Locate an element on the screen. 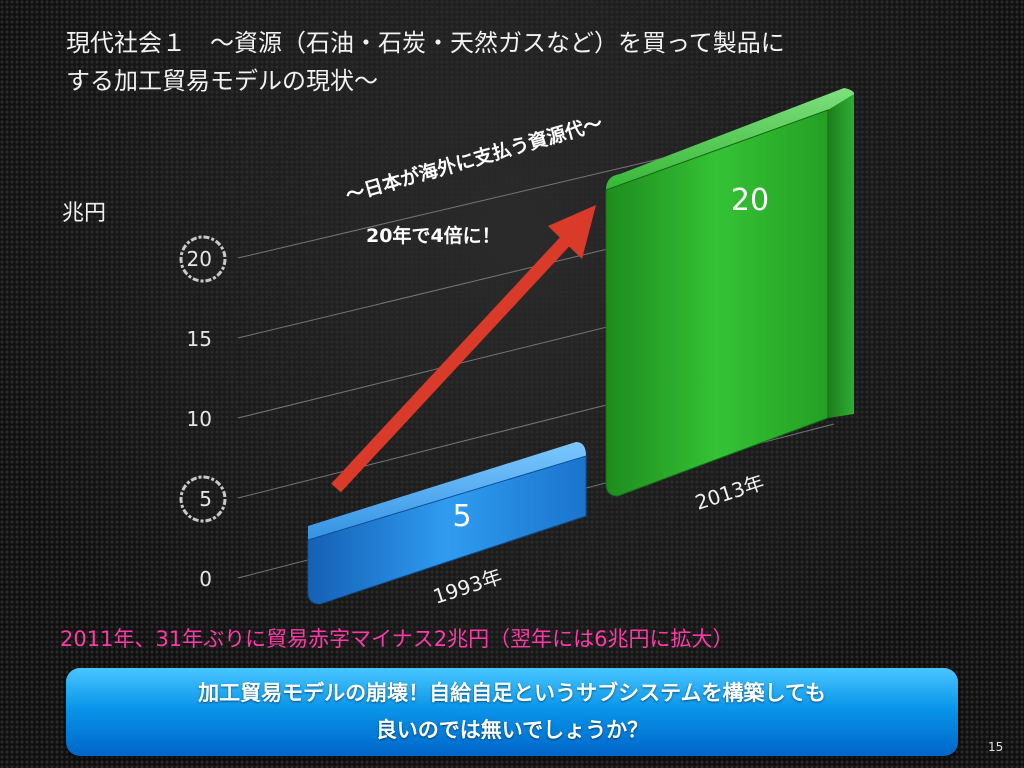 This screenshot has height=768, width=1024. growth-arrow-shaft is located at coordinates (453, 362).